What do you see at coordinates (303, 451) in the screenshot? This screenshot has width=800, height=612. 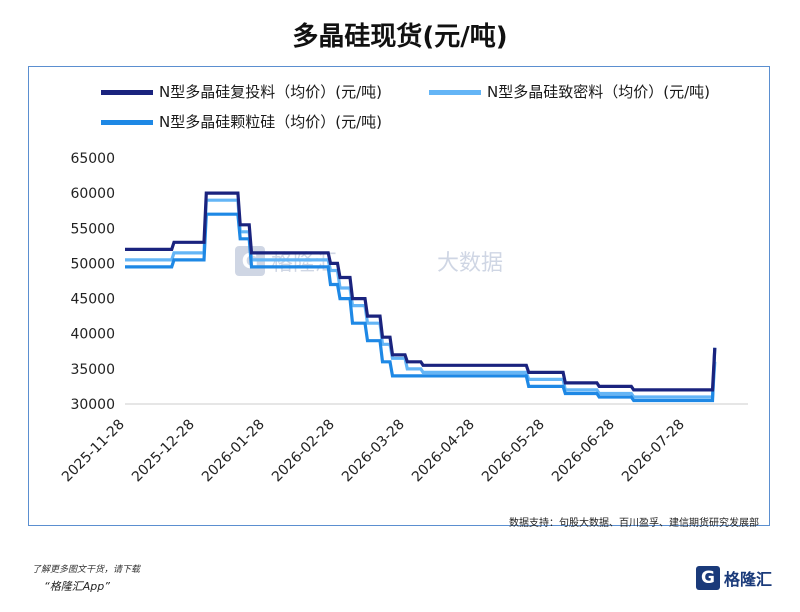 I see `x-tick-label: 2026-02-28` at bounding box center [303, 451].